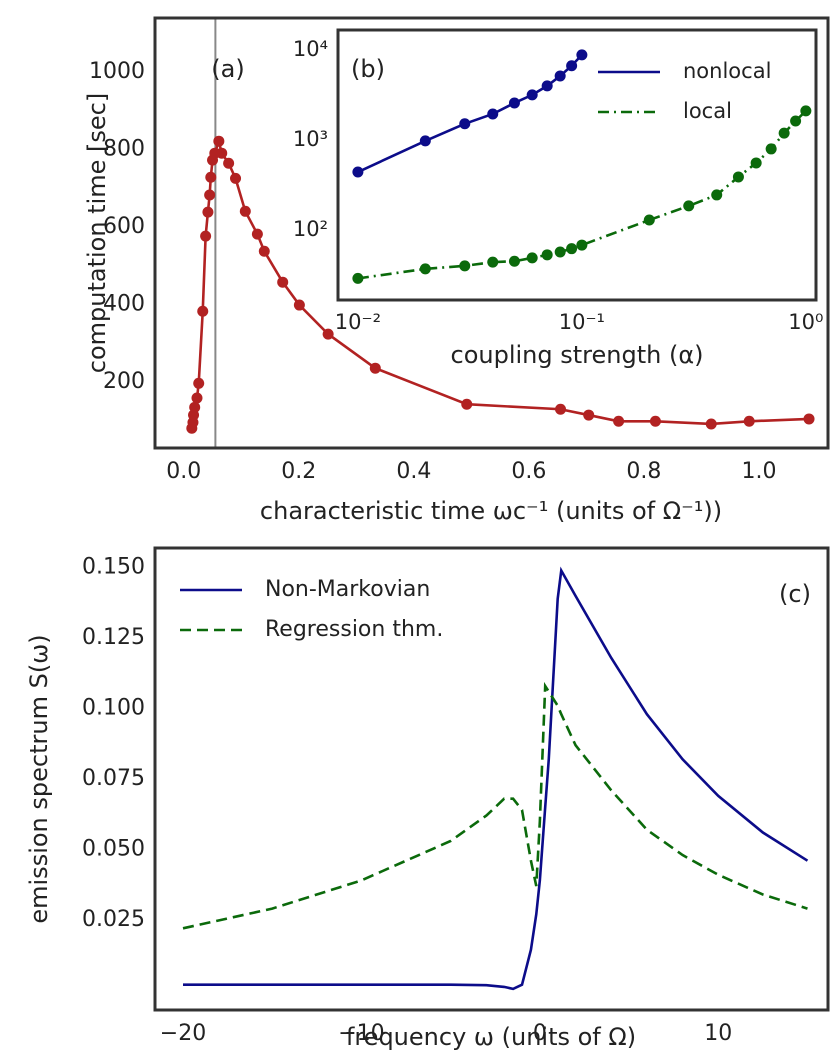  What do you see at coordinates (413, 471) in the screenshot?
I see `x-tick-label: 0.4` at bounding box center [413, 471].